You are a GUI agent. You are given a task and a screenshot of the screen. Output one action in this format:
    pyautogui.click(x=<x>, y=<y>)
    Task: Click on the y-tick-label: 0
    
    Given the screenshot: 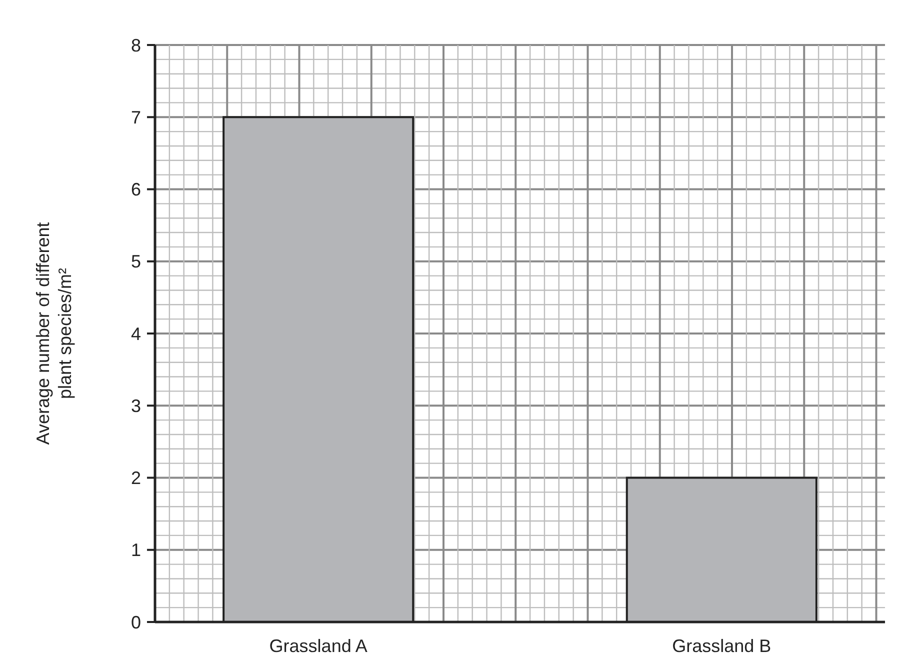 What is the action you would take?
    pyautogui.click(x=135, y=622)
    